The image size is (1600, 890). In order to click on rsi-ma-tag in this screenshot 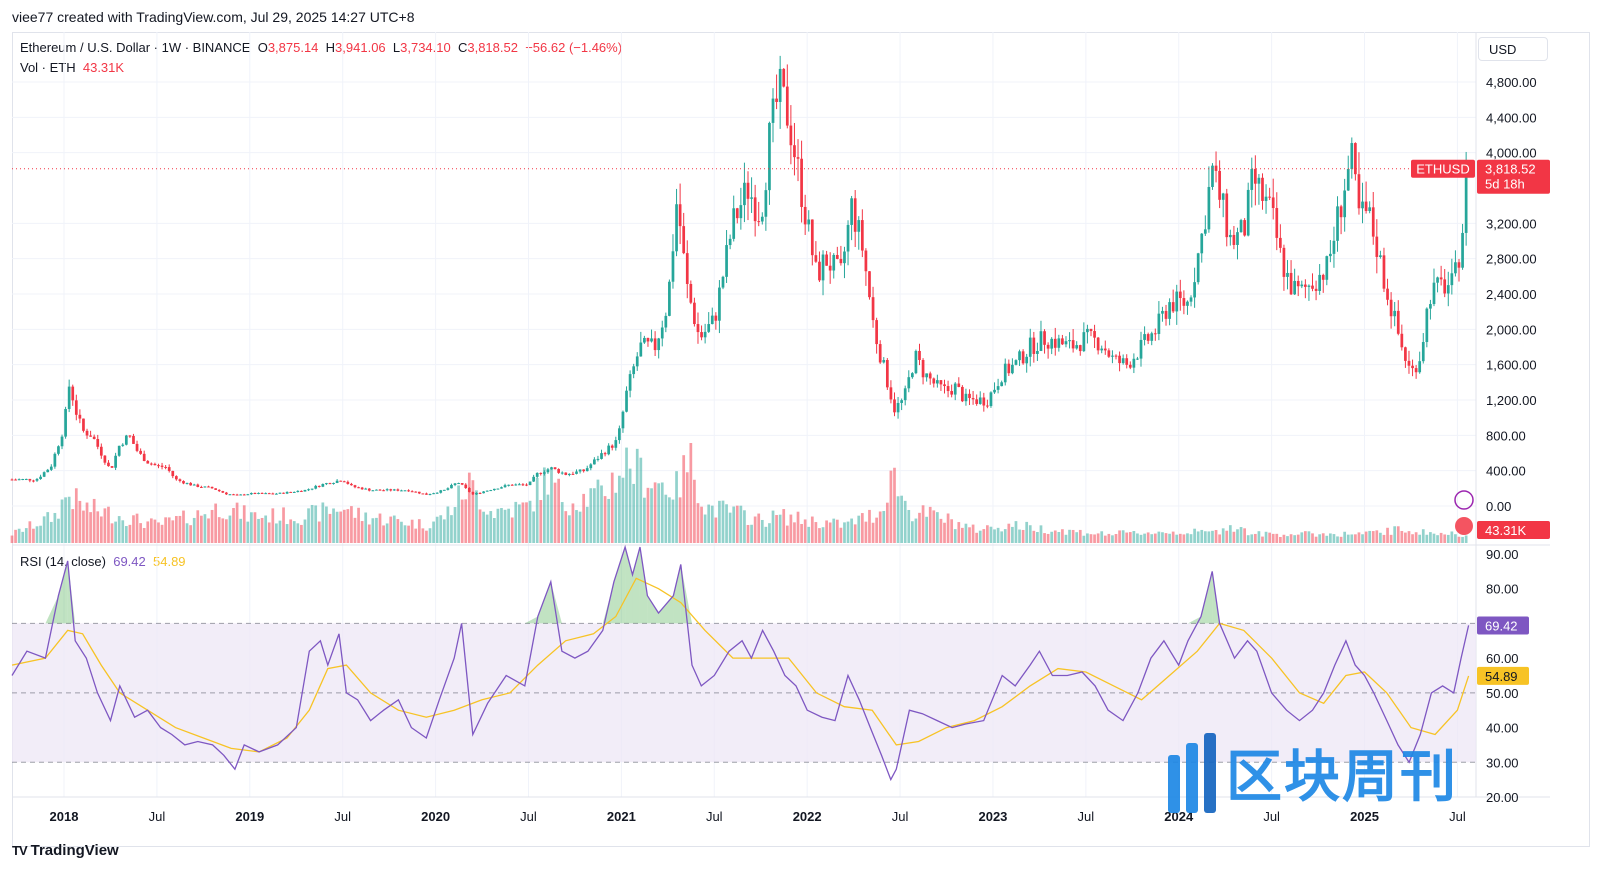, I will do `click(1503, 675)`.